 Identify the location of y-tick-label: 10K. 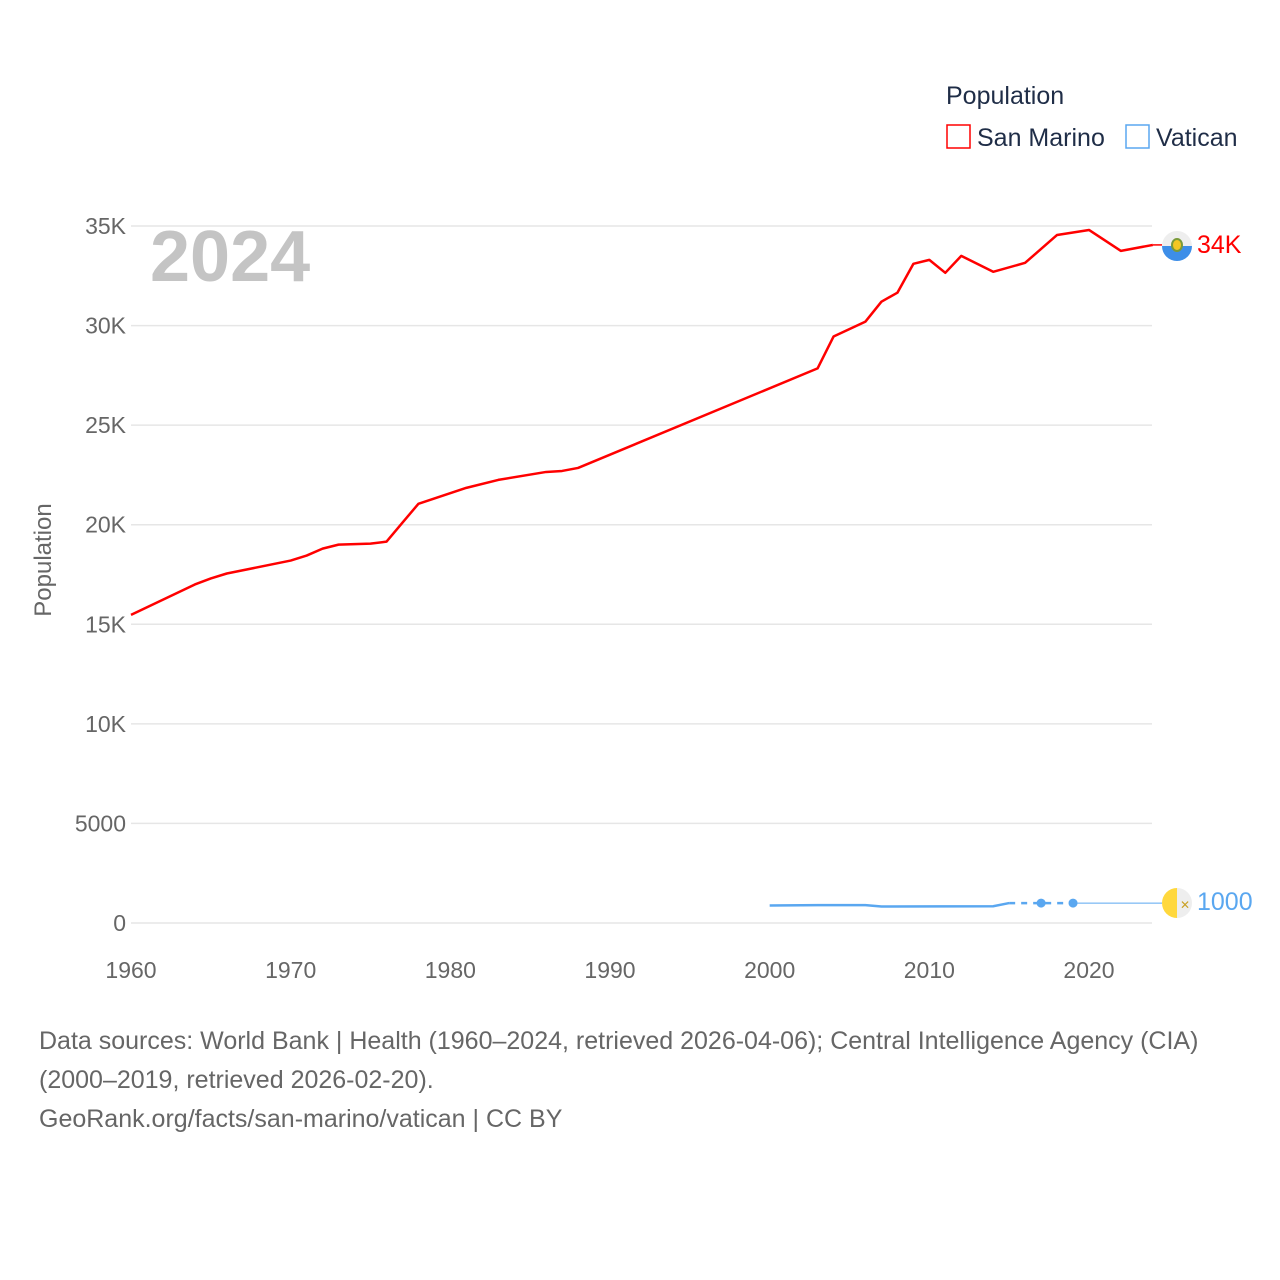
(106, 724).